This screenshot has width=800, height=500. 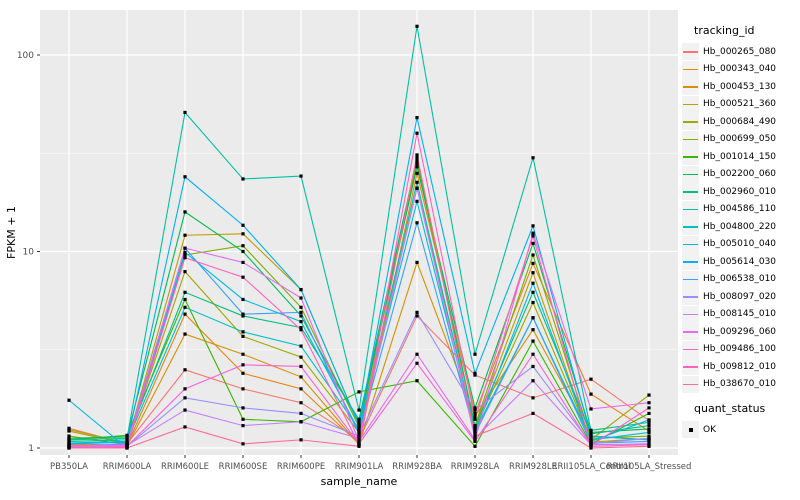 I want to click on y-tick-label: 1, so click(x=31, y=449).